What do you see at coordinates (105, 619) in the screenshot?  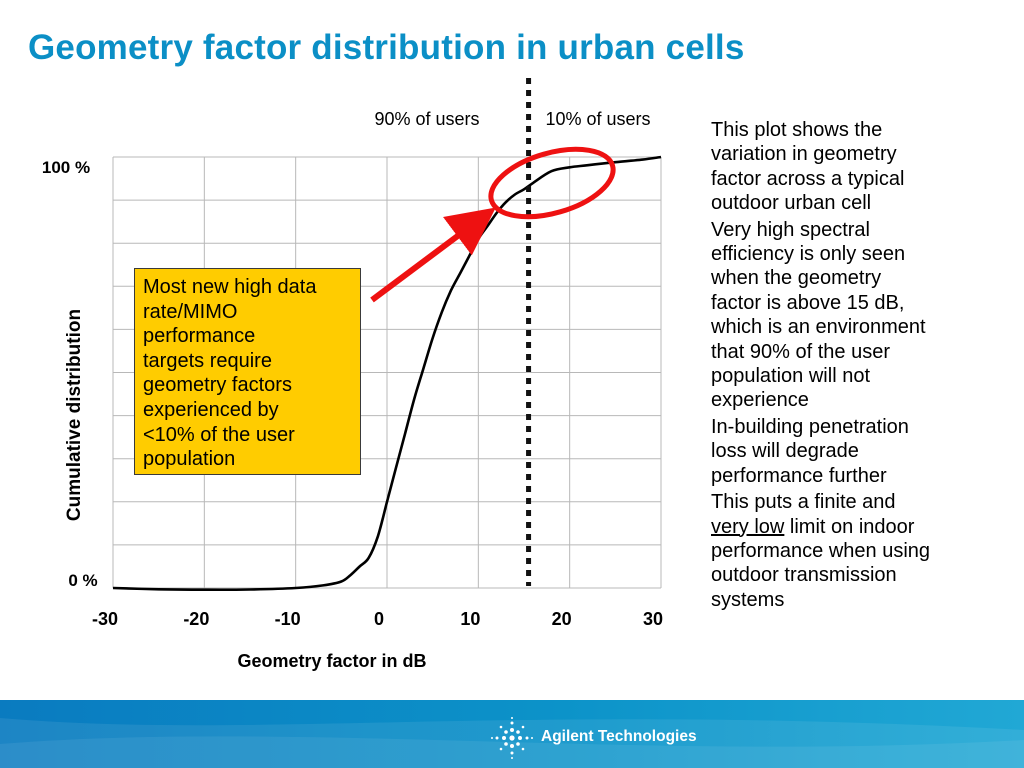 I see `x-tick-label: -30` at bounding box center [105, 619].